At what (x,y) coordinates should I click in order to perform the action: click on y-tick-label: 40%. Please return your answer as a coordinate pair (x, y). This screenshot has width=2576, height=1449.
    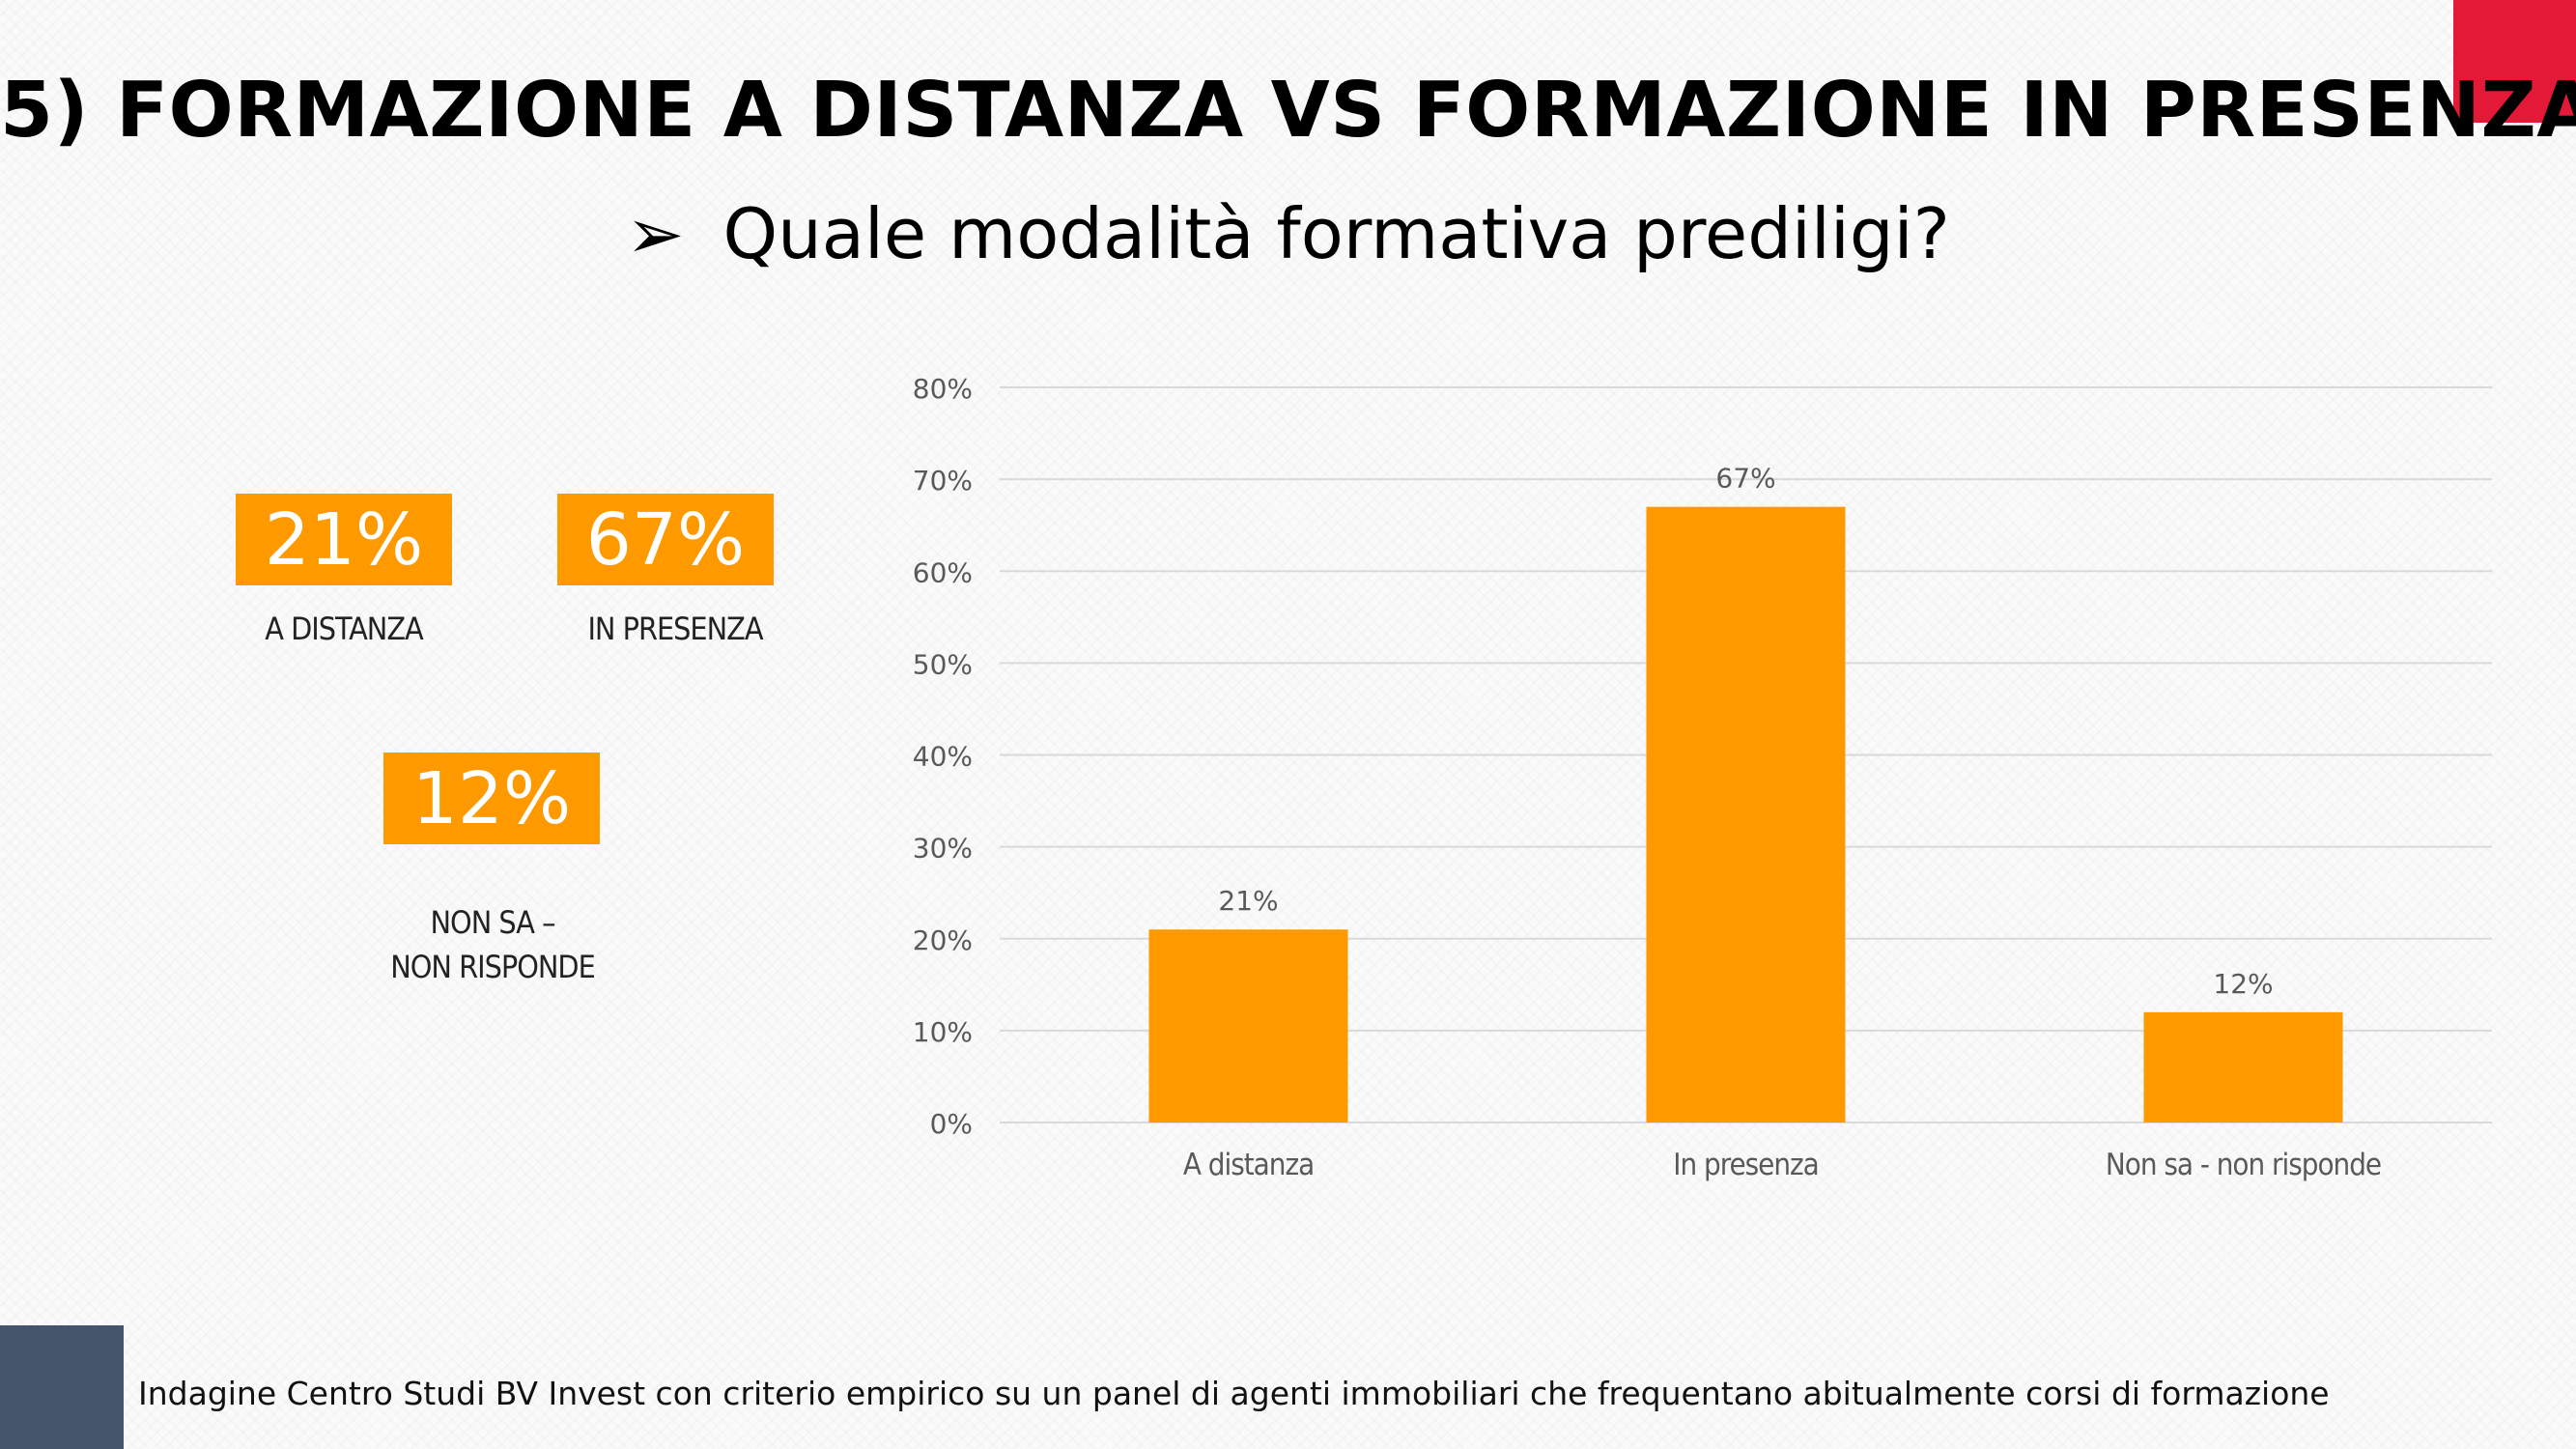
    Looking at the image, I should click on (943, 757).